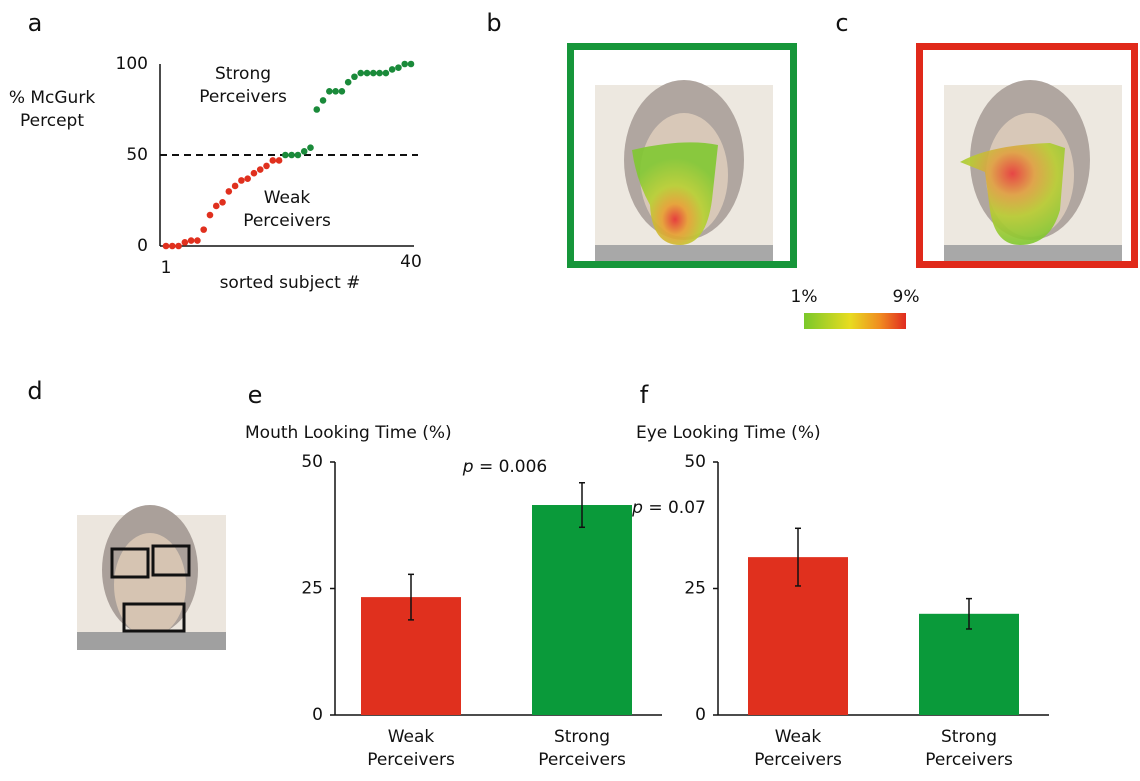 The height and width of the screenshot is (781, 1140). I want to click on frame-c, so click(1027, 155).